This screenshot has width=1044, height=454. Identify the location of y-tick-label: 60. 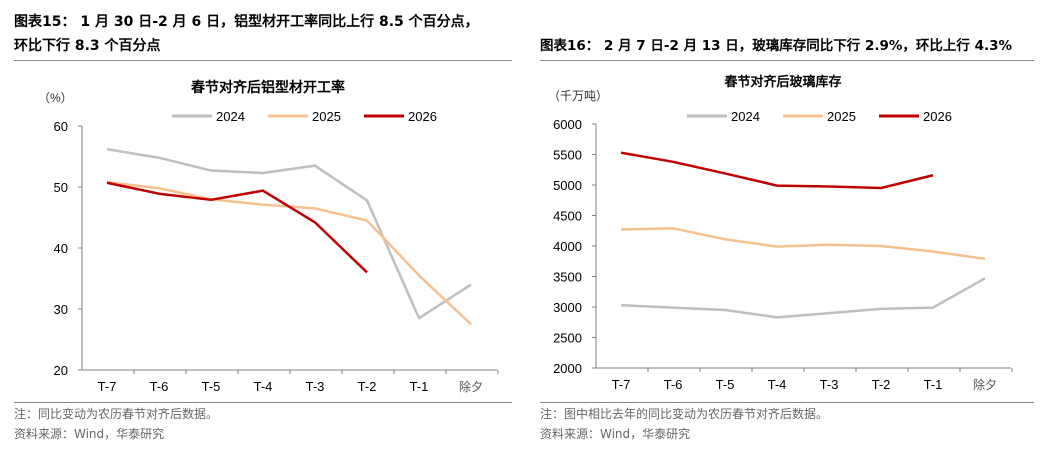
(61, 126).